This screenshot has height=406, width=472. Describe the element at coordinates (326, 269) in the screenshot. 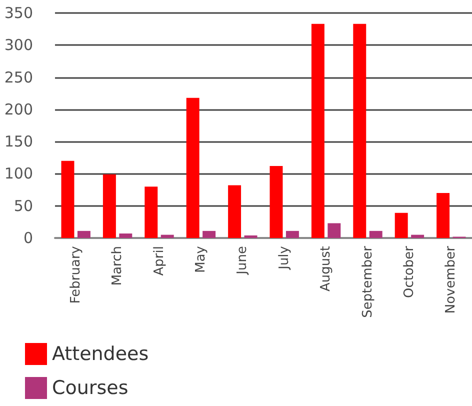

I see `x-tick-label: August` at that location.